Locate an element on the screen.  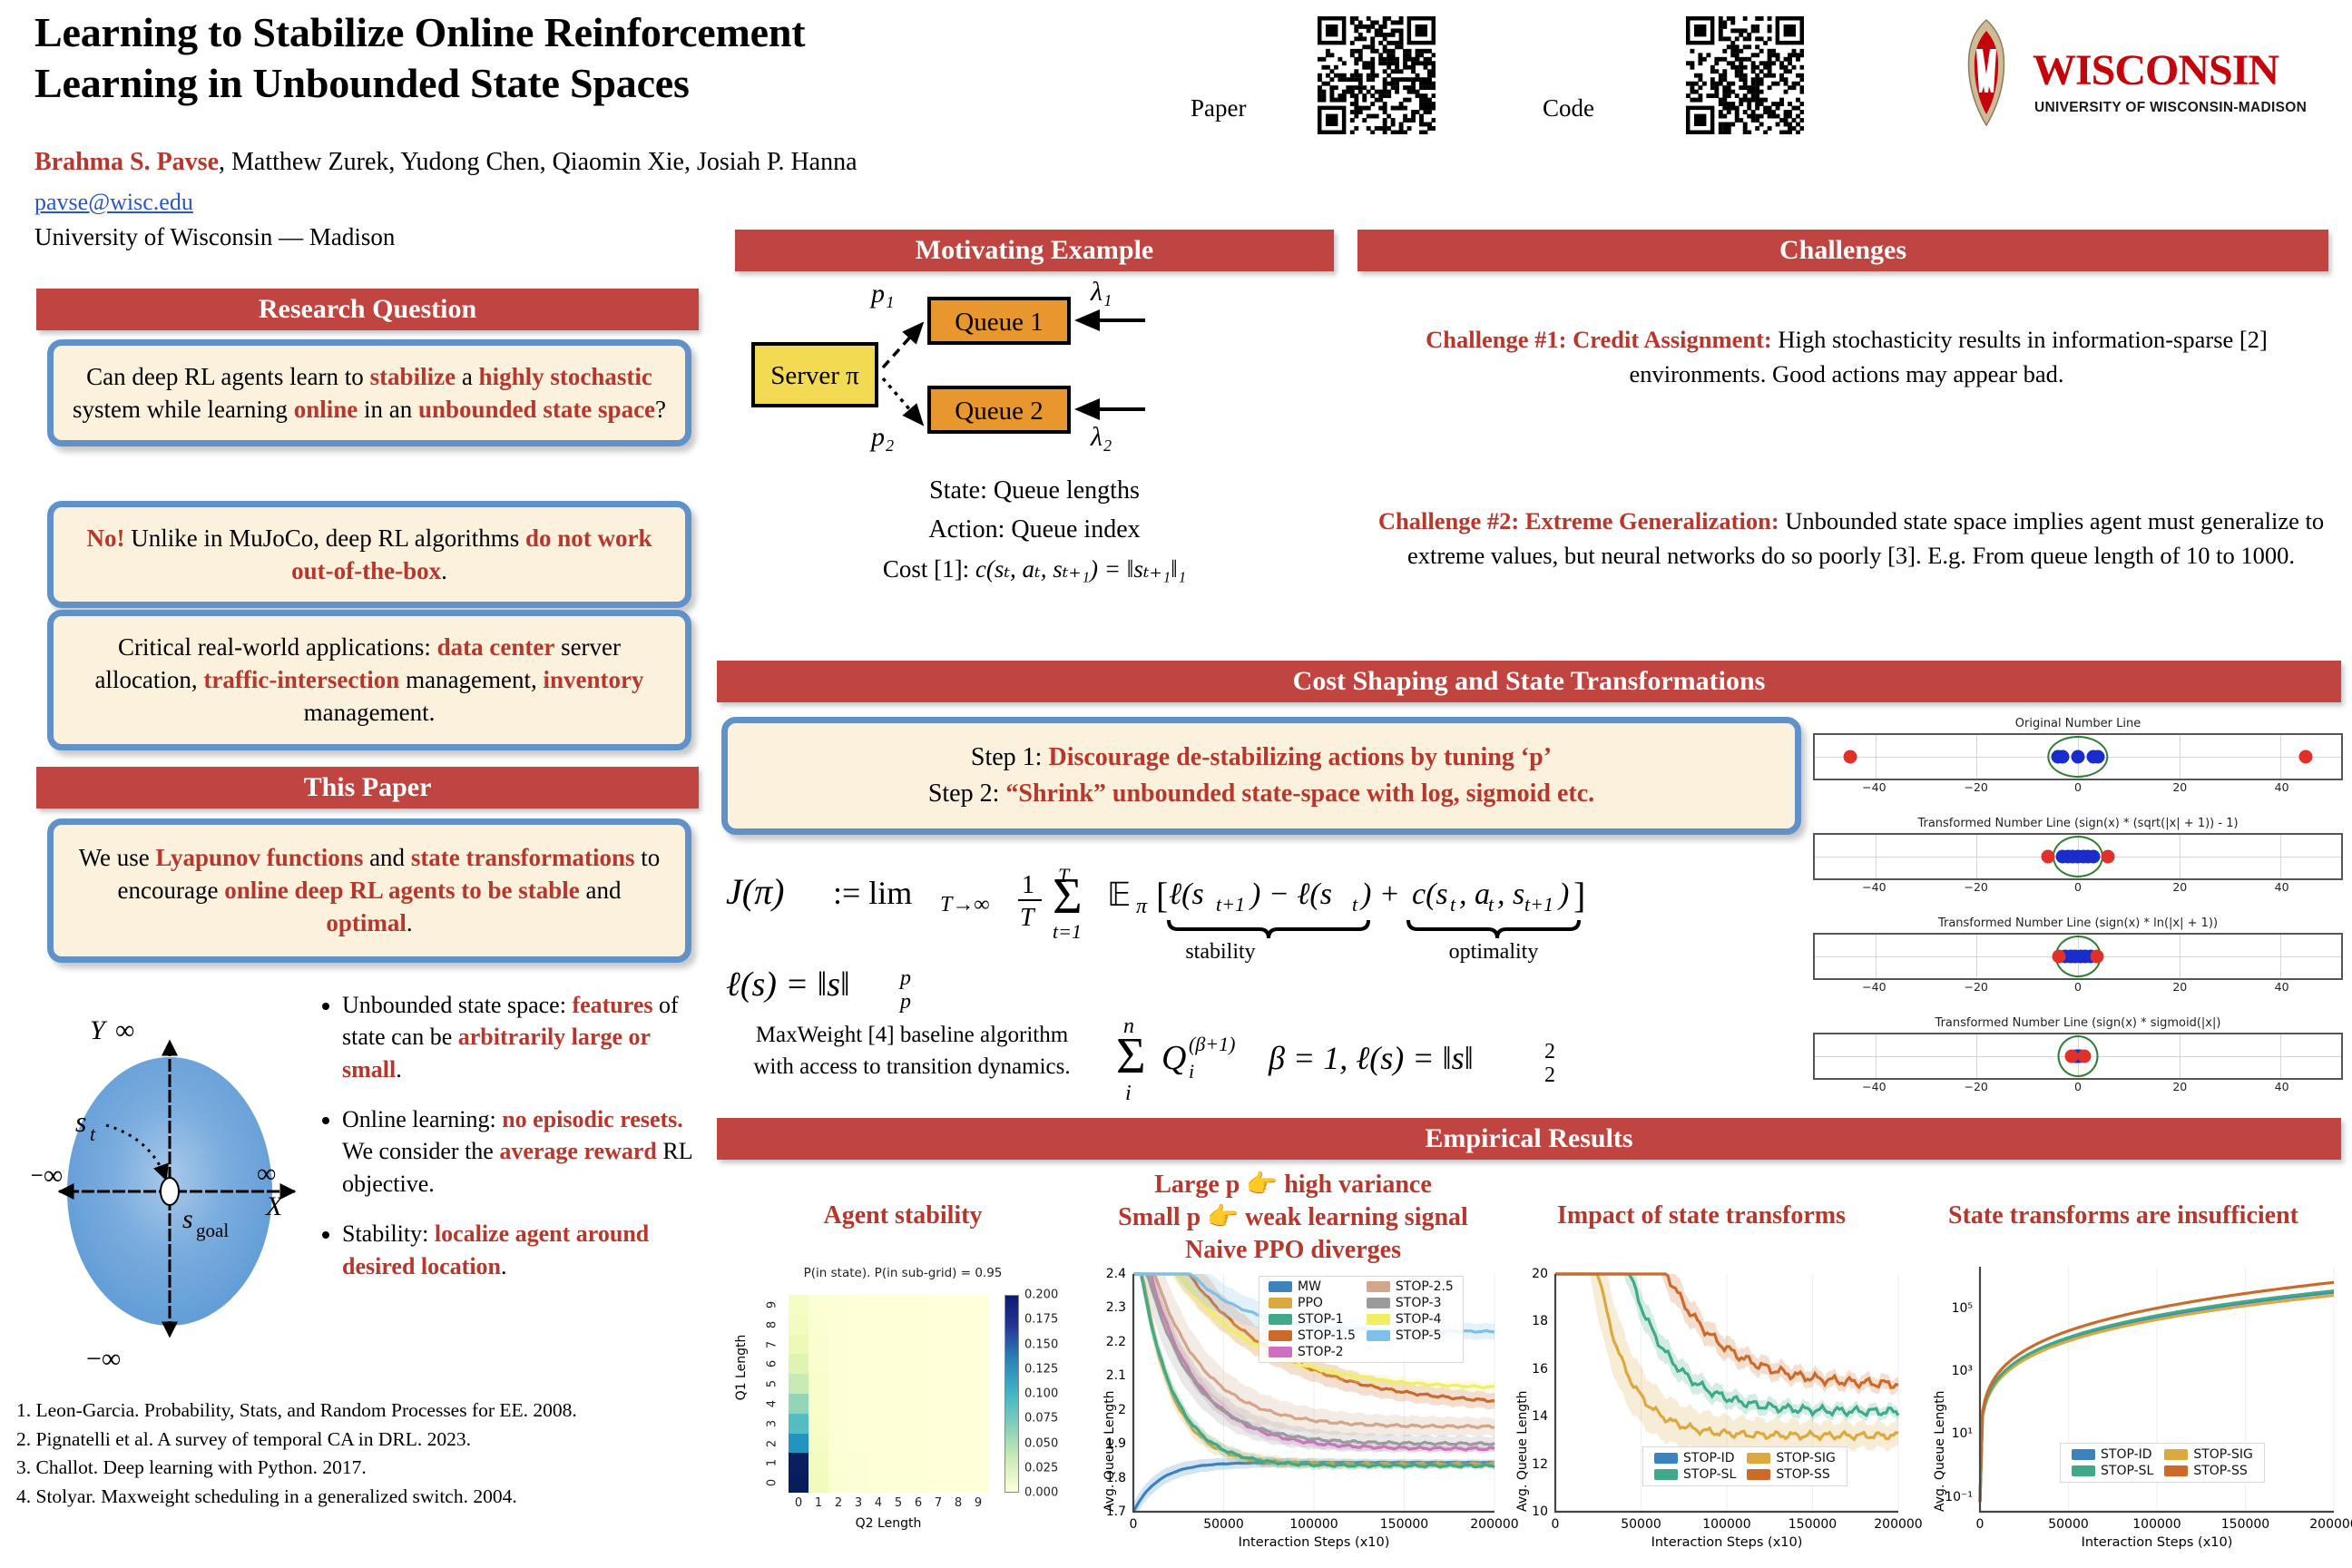
number-line-axis is located at coordinates (2078, 1056).